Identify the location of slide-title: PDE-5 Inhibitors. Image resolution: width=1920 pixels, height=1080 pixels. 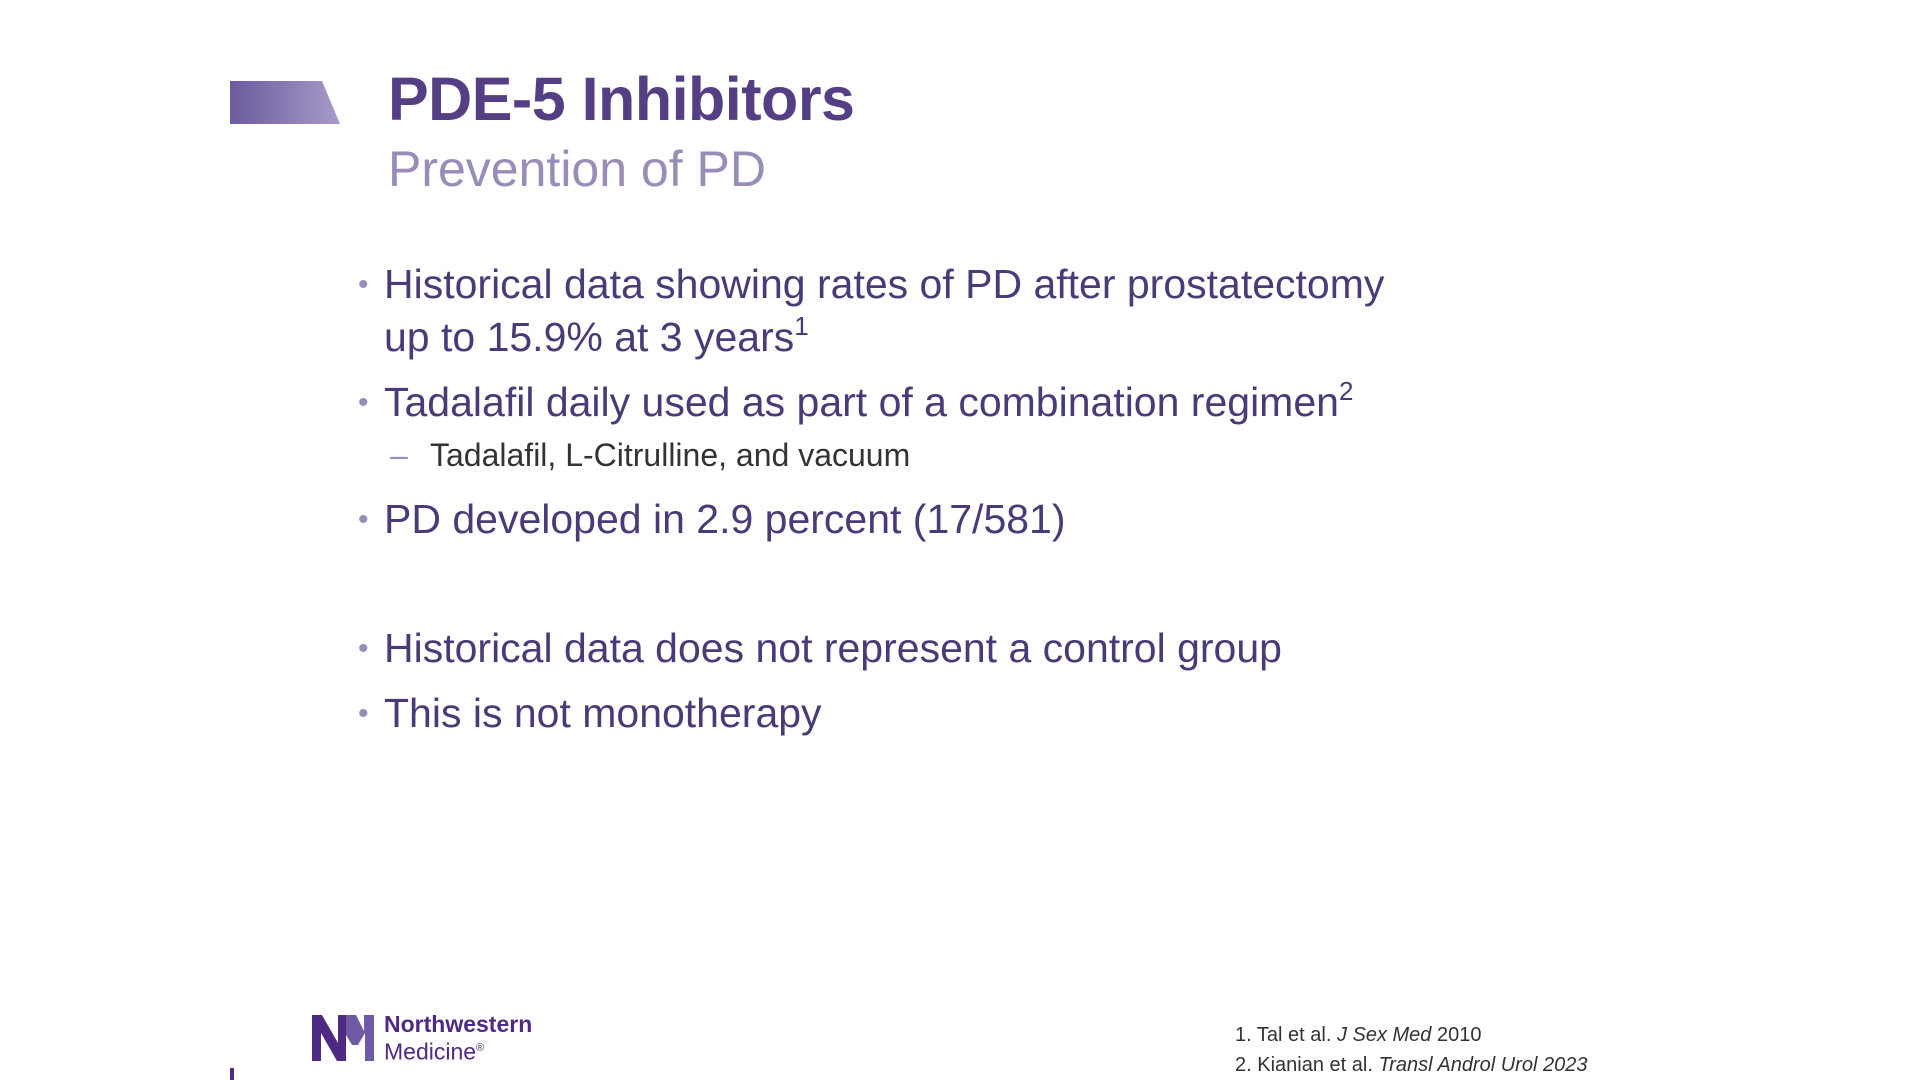
(621, 99).